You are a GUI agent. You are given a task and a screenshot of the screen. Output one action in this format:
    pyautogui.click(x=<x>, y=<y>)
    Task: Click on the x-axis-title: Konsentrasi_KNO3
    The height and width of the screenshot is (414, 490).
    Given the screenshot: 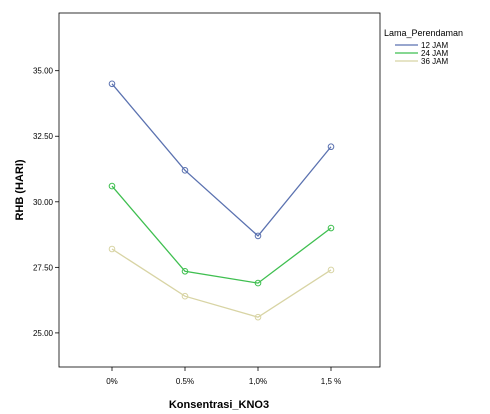 What is the action you would take?
    pyautogui.click(x=219, y=405)
    